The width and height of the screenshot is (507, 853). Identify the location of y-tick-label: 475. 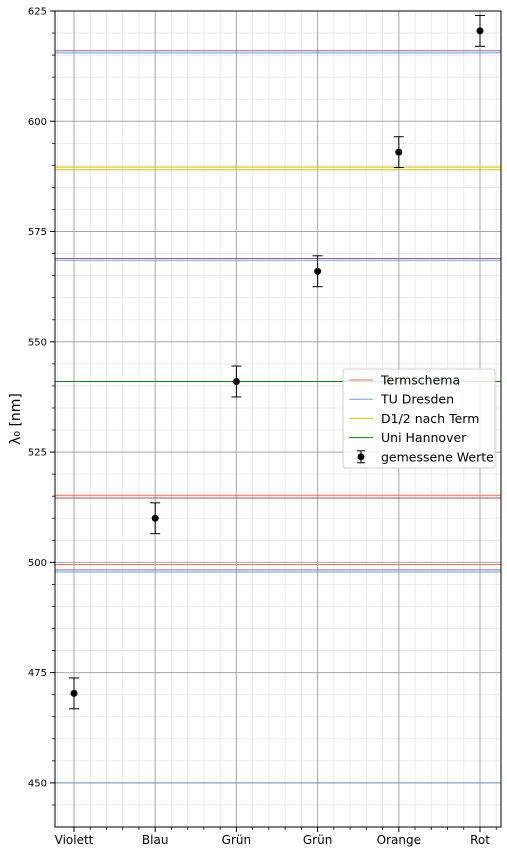
(37, 673).